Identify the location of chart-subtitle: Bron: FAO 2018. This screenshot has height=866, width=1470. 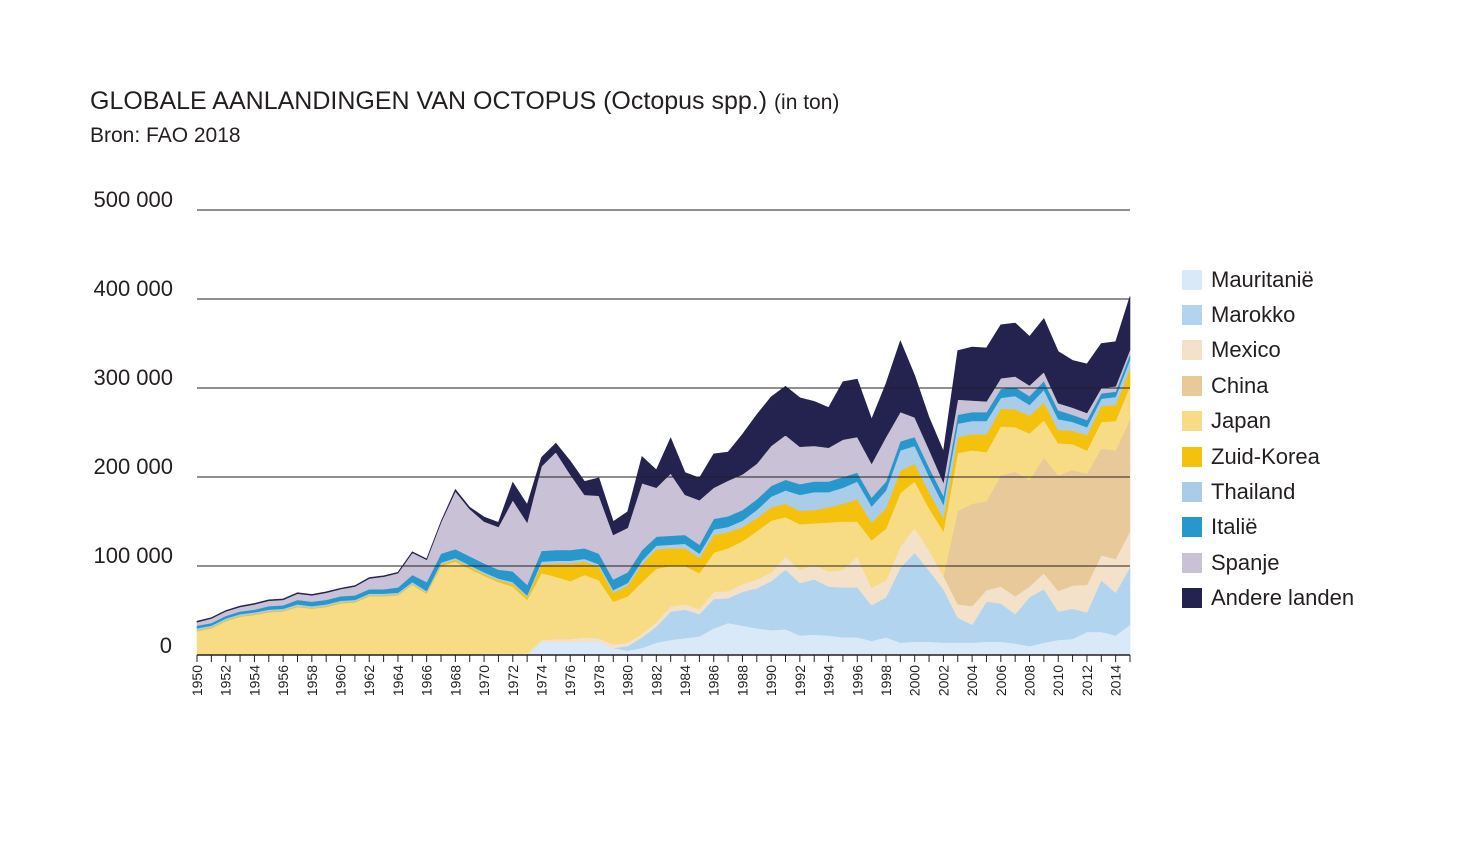
(165, 135).